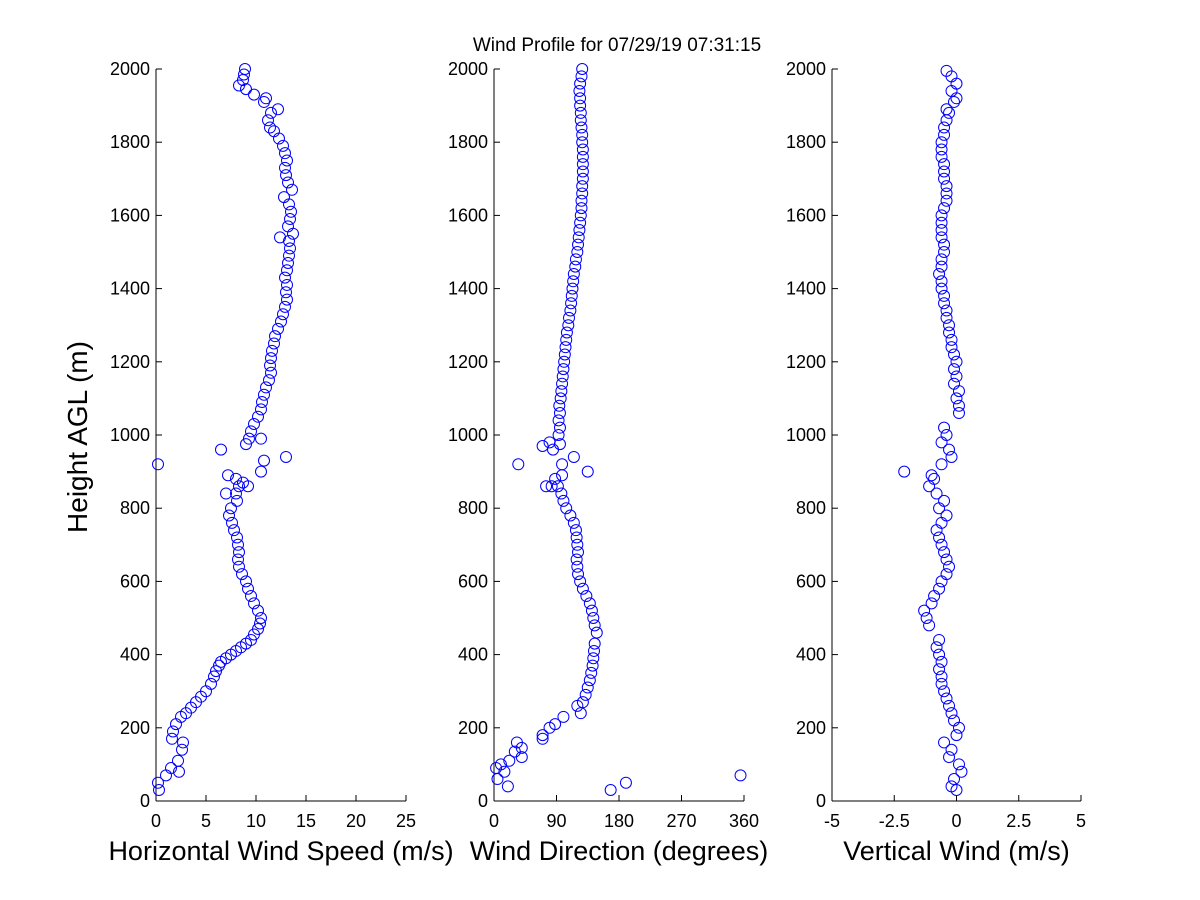 The height and width of the screenshot is (900, 1200). Describe the element at coordinates (130, 142) in the screenshot. I see `y-tick-label: 1800` at that location.